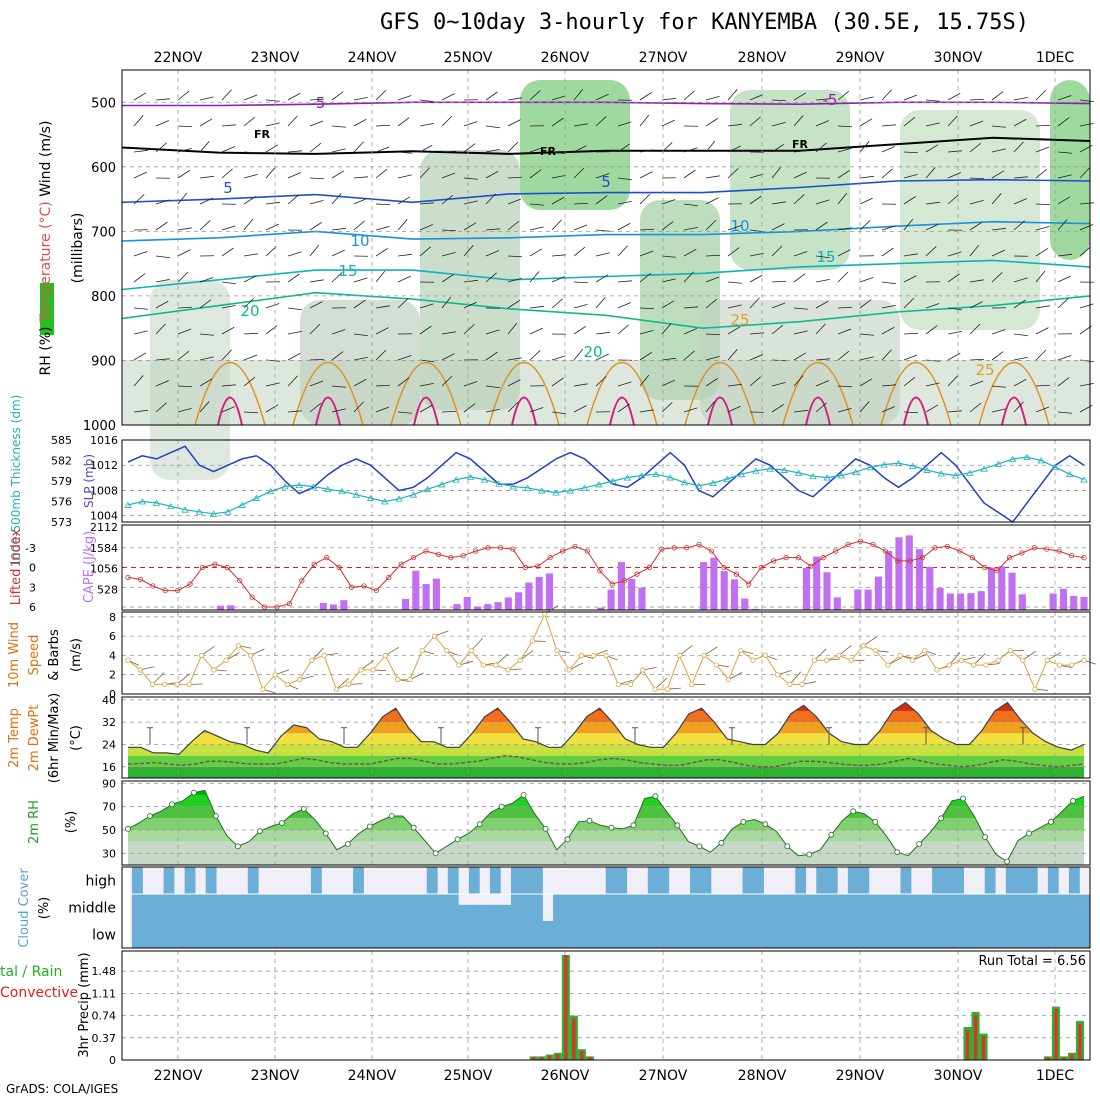 Image resolution: width=1100 pixels, height=1104 pixels. I want to click on temp-ylabel: 2m DewPt, so click(34, 738).